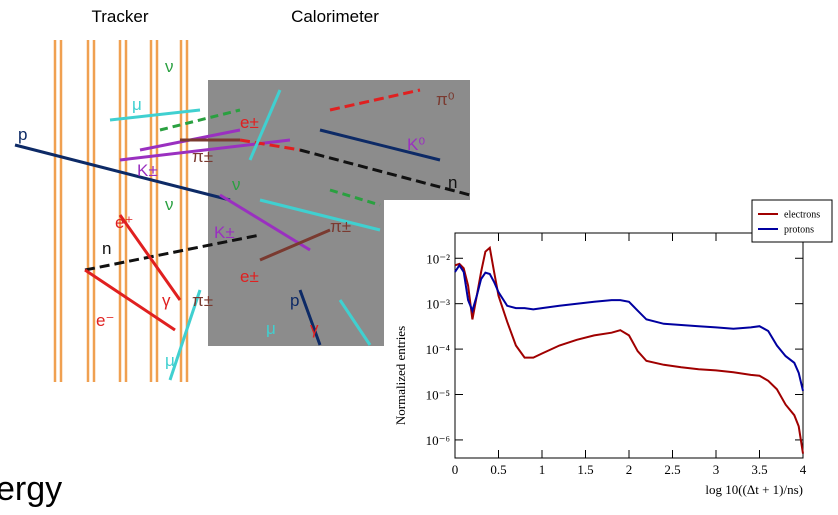 The width and height of the screenshot is (838, 515). I want to click on legend: electrons protons, so click(792, 221).